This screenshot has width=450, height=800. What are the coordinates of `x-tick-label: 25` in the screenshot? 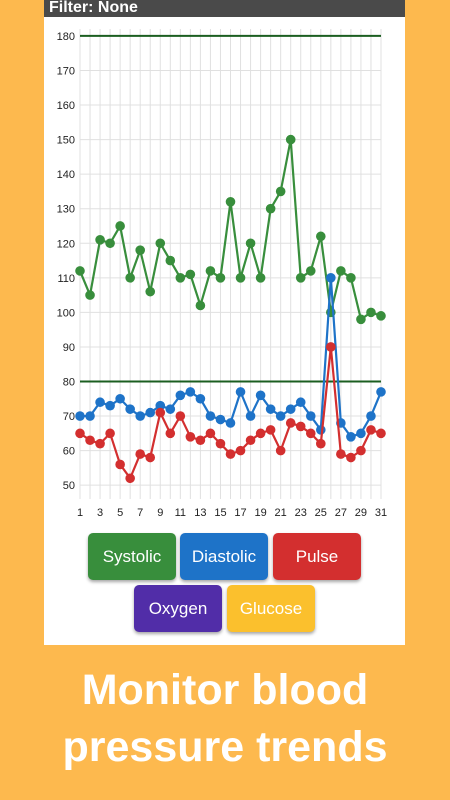 It's located at (321, 513).